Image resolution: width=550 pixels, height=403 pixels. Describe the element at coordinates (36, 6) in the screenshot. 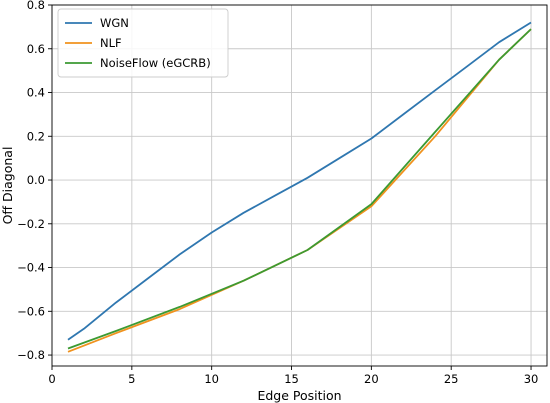

I see `y-tick-label: 0.8` at that location.